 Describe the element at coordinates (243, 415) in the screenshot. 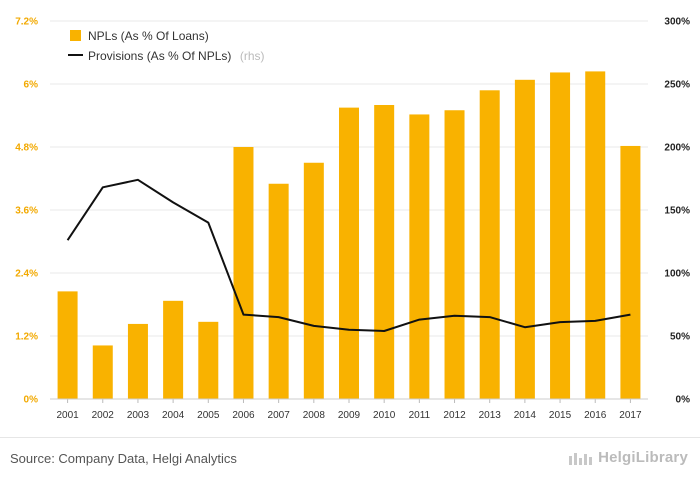

I see `x-axis-tick-label: 2006` at that location.